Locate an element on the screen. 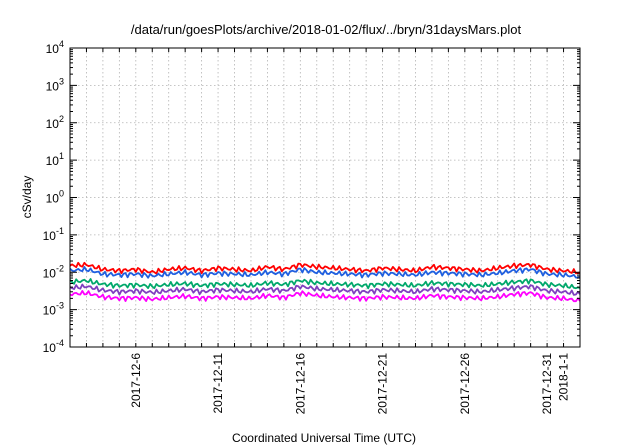 Image resolution: width=640 pixels, height=448 pixels. y-tick-label: 10⁻¹ is located at coordinates (53, 234).